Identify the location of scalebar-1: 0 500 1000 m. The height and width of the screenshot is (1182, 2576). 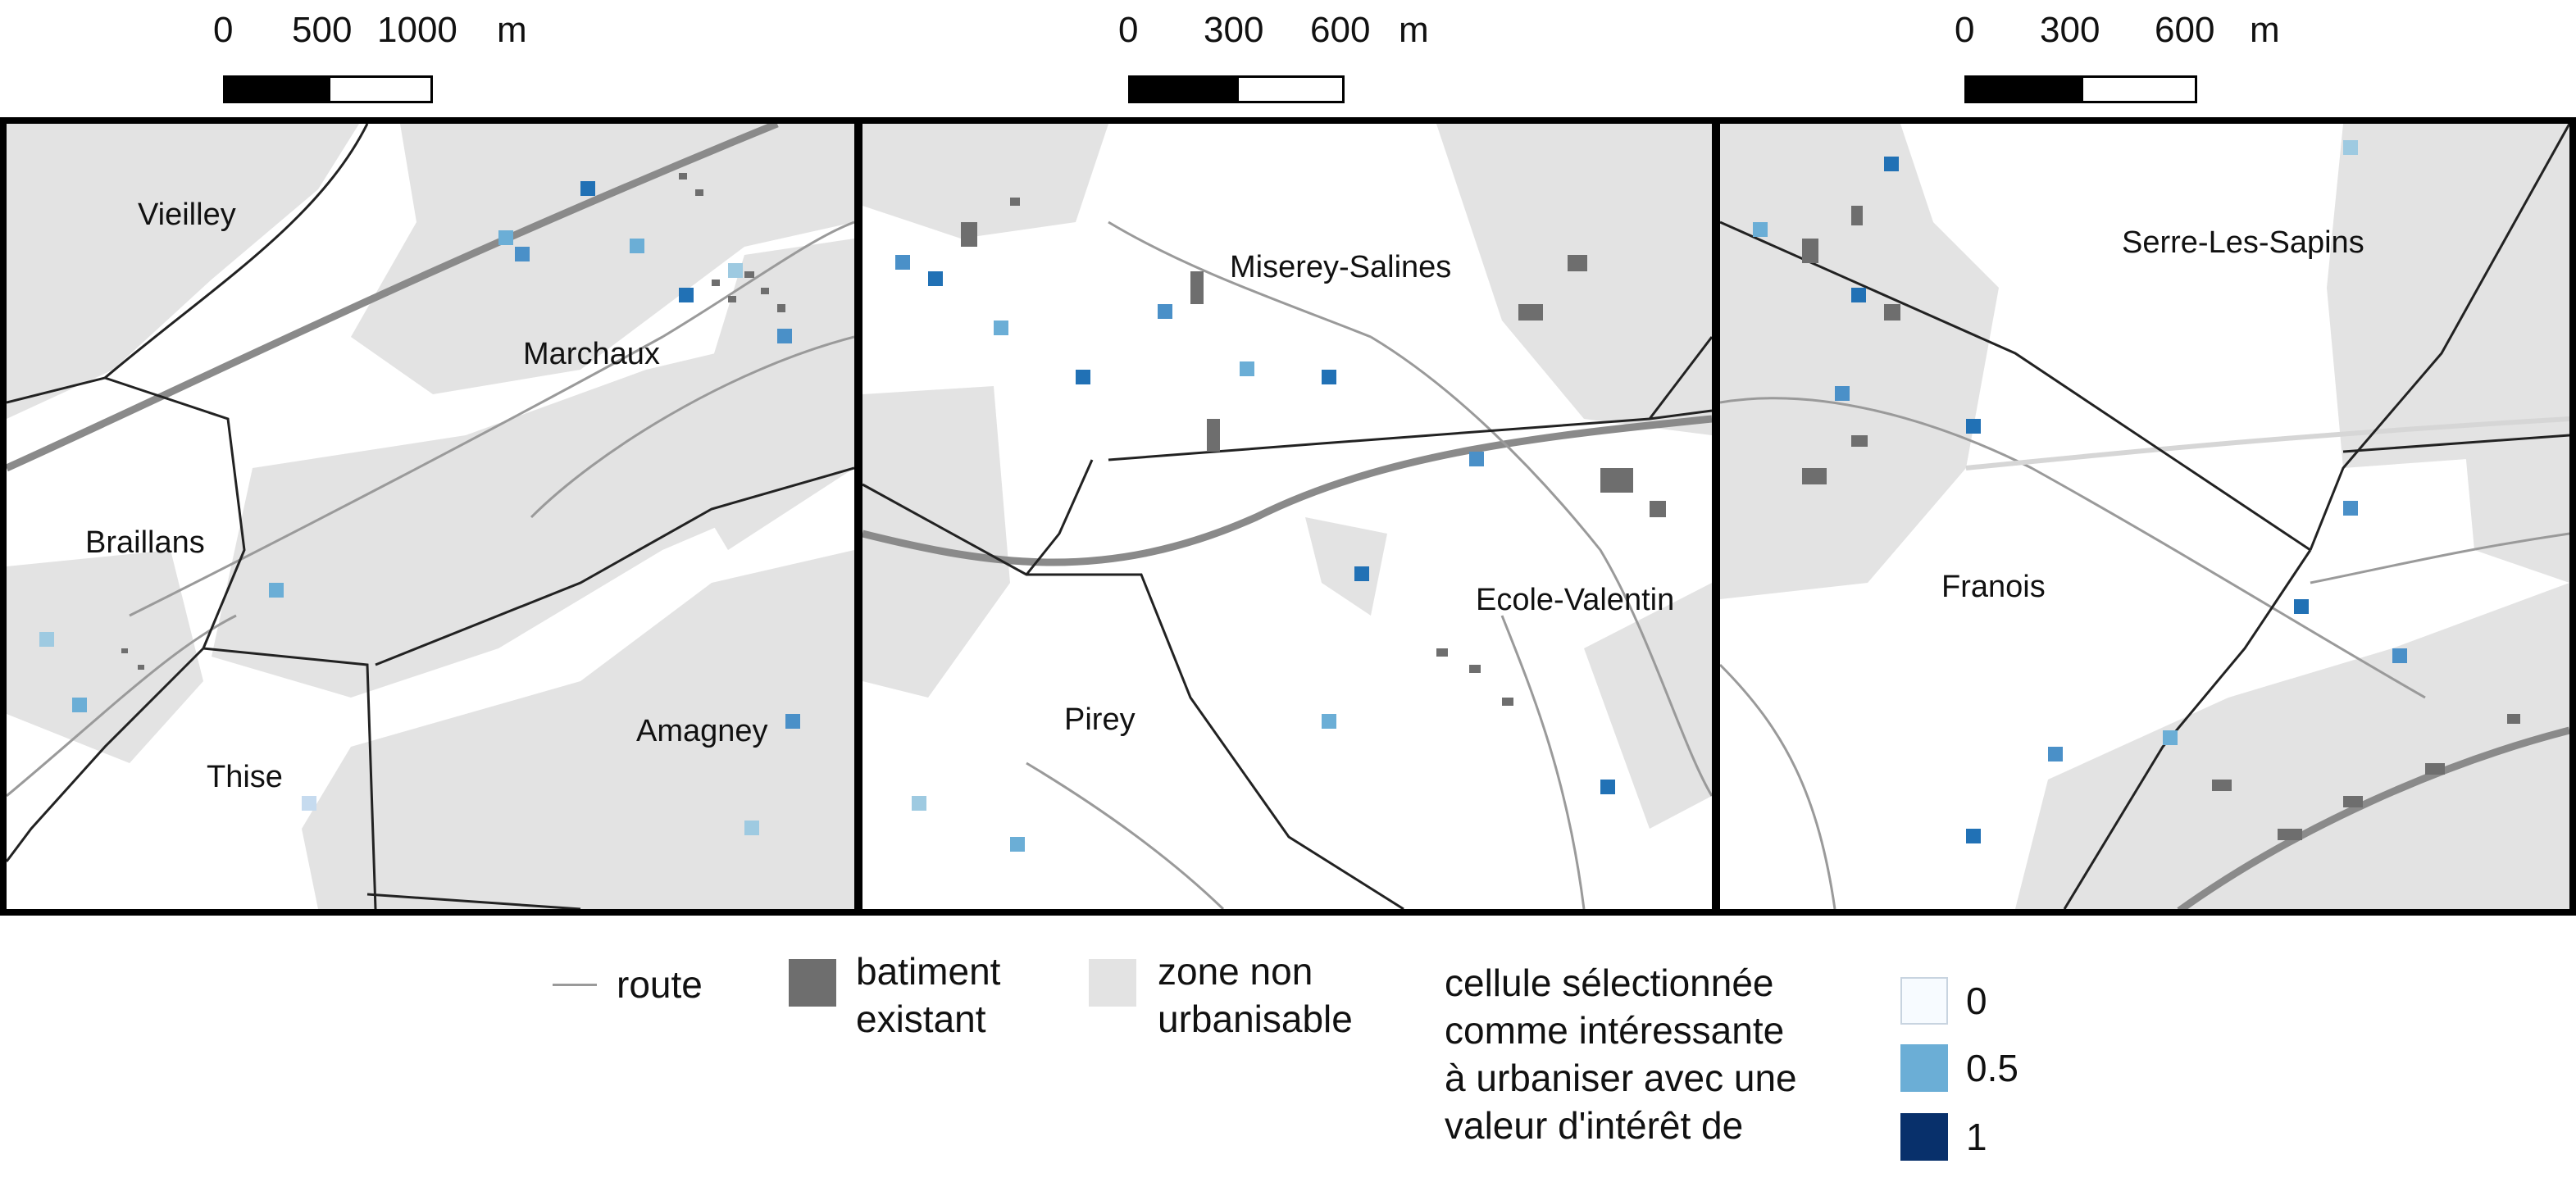
(410, 58).